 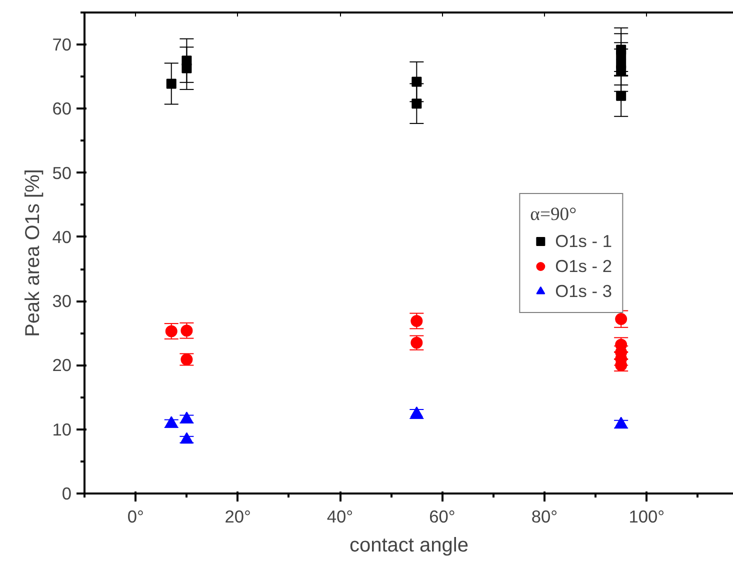 I want to click on x-tick-label: 60°, so click(x=442, y=516).